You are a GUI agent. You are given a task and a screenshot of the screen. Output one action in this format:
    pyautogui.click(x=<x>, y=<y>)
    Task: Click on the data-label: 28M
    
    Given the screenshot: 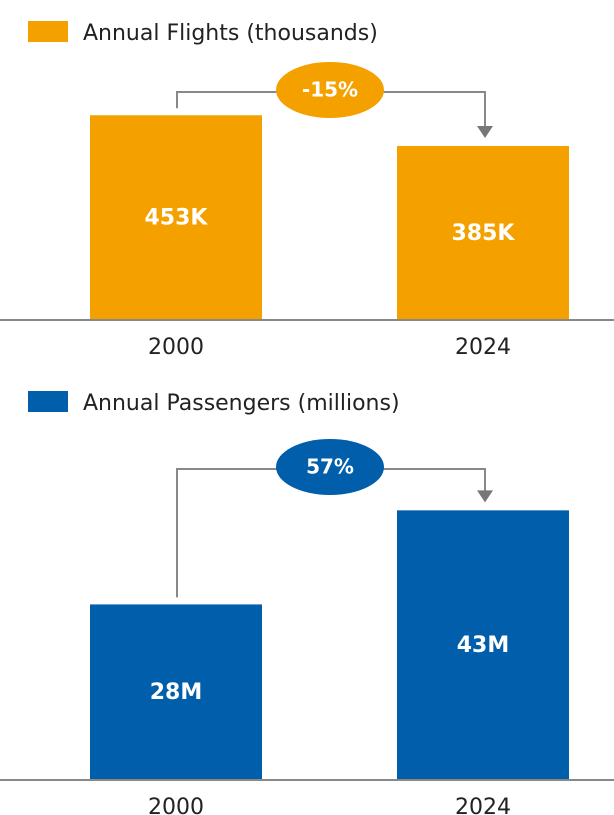 What is the action you would take?
    pyautogui.click(x=176, y=692)
    